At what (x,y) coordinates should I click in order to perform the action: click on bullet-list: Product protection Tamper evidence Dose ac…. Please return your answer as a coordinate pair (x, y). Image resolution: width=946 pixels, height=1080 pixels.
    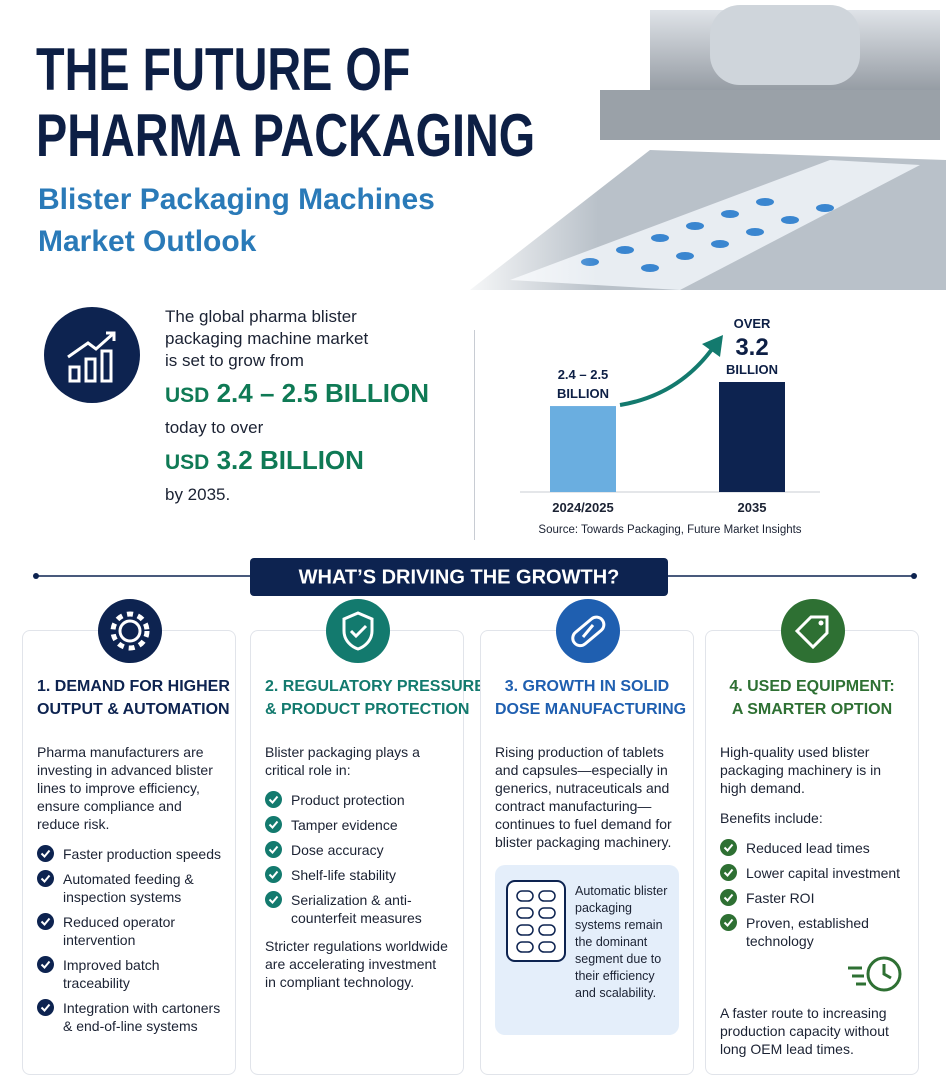
    Looking at the image, I should click on (357, 859).